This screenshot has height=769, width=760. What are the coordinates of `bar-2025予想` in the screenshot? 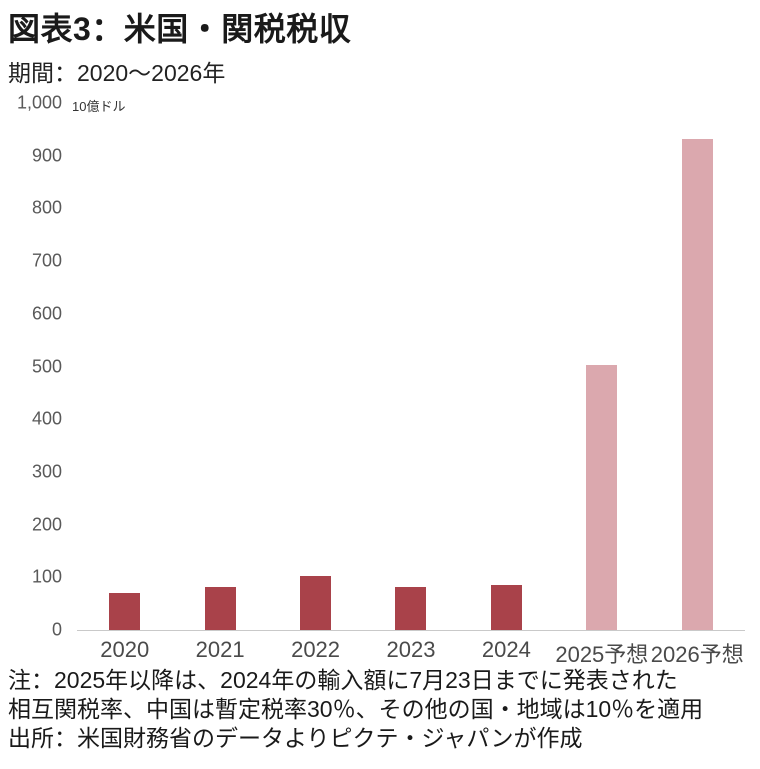 It's located at (602, 497).